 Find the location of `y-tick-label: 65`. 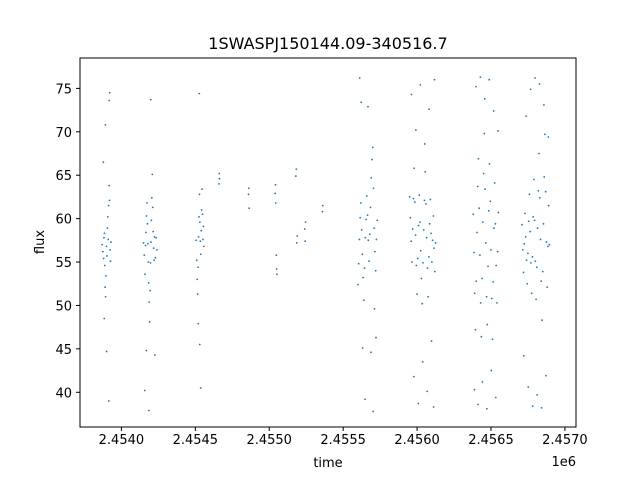

y-tick-label: 65 is located at coordinates (63, 176).